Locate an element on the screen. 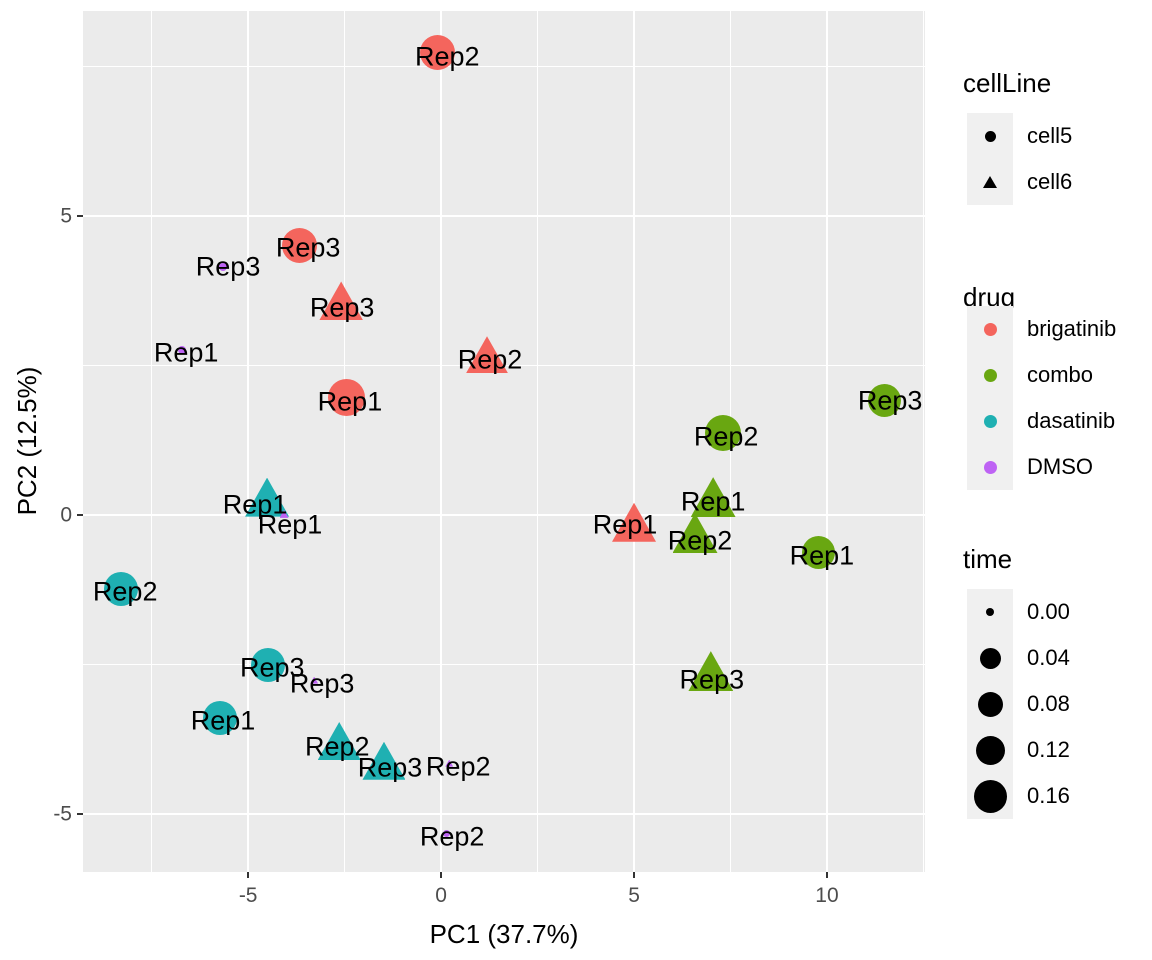 The height and width of the screenshot is (960, 1152). circle-icon is located at coordinates (990, 136).